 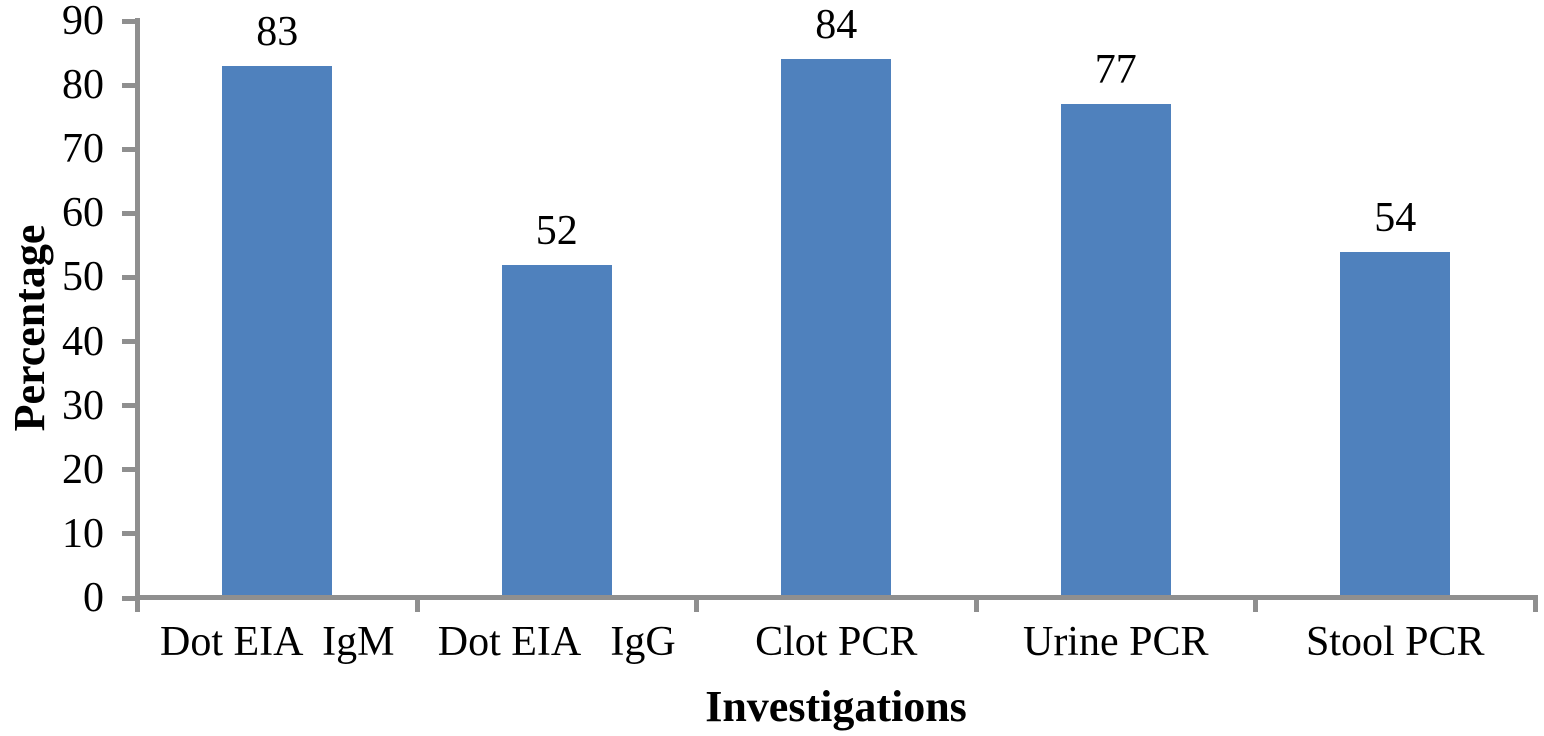 What do you see at coordinates (1395, 642) in the screenshot?
I see `x-category-label: Stool PCR` at bounding box center [1395, 642].